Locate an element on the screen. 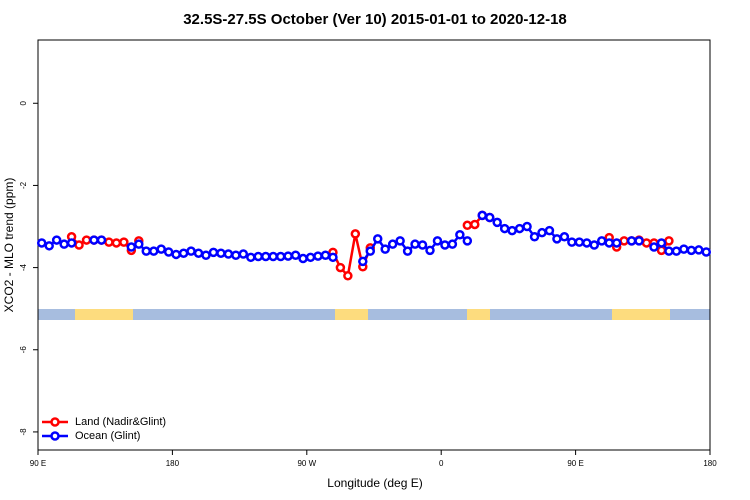 The height and width of the screenshot is (500, 750). land-ocean-strip is located at coordinates (374, 314).